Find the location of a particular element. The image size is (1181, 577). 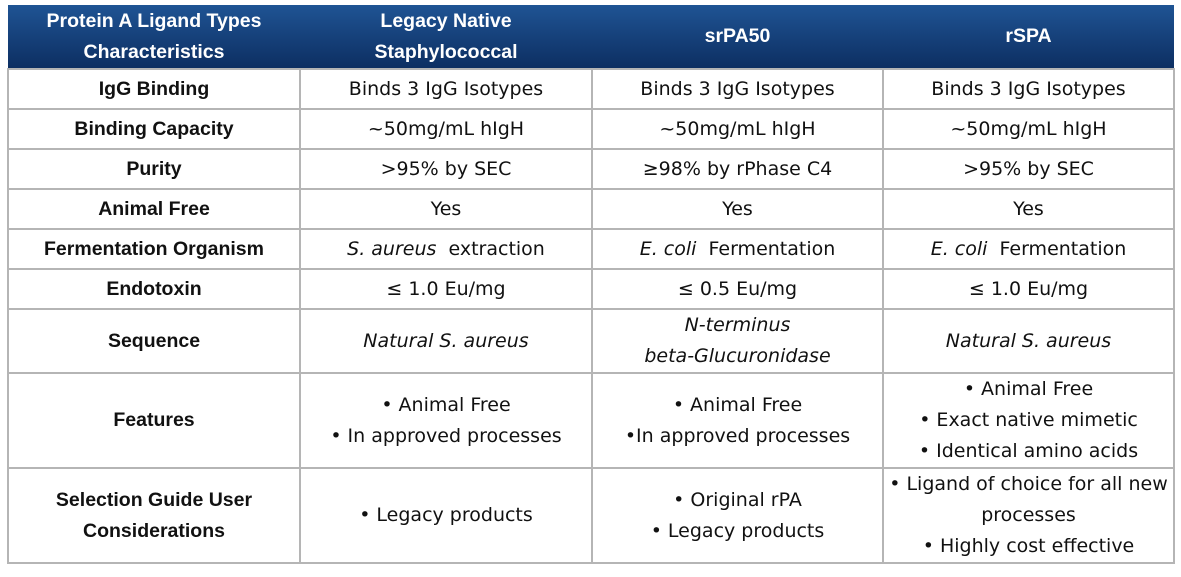

header-srpa50: srPA50 is located at coordinates (737, 37).